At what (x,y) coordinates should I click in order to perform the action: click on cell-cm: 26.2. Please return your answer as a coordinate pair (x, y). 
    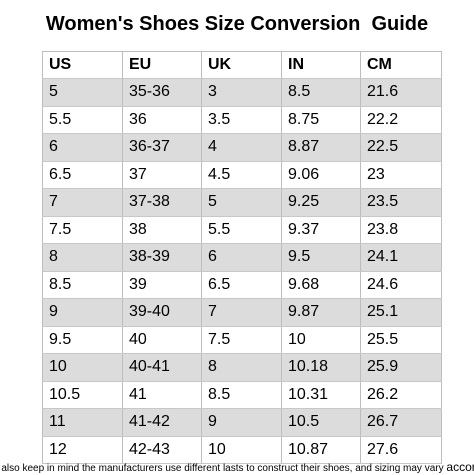
    Looking at the image, I should click on (401, 395).